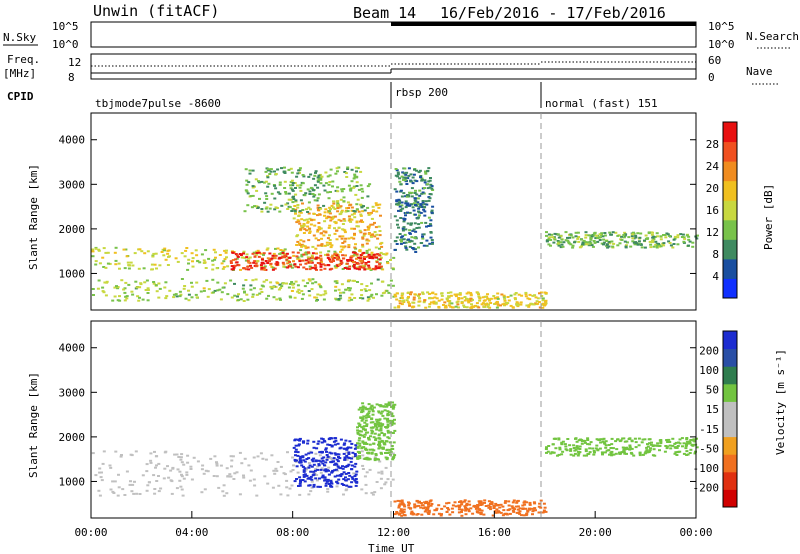  I want to click on colorbar-swatch, so click(730, 151).